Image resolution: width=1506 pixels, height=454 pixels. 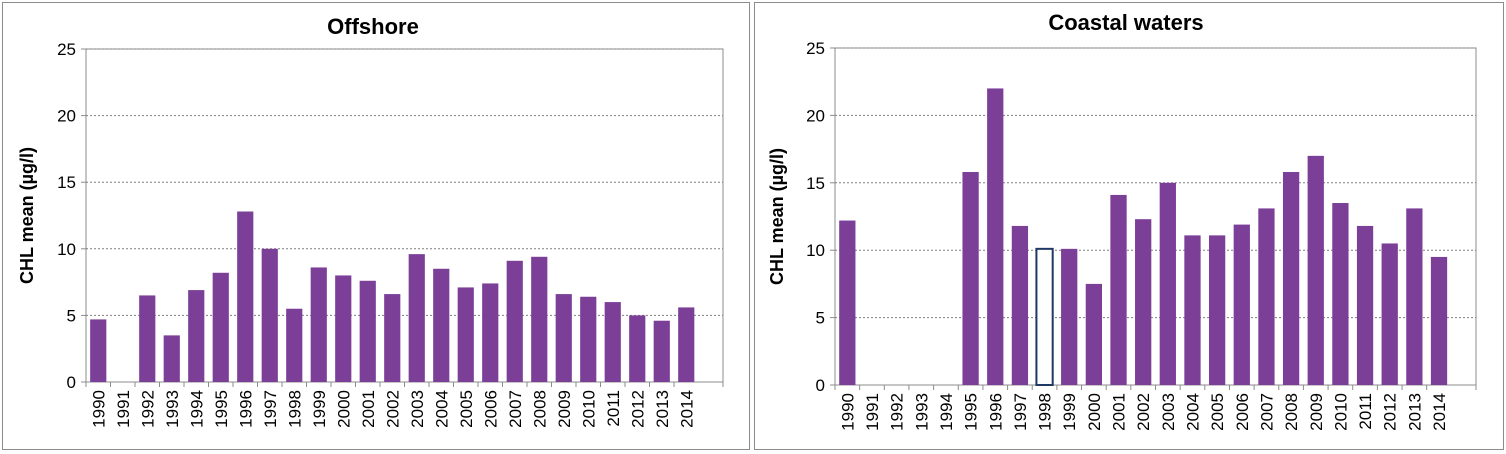 I want to click on bar-1995, so click(x=970, y=278).